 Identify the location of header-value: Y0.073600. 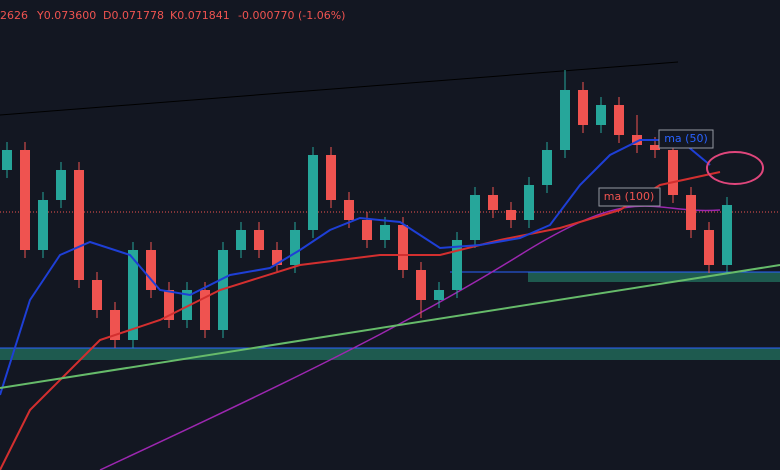
(66, 15).